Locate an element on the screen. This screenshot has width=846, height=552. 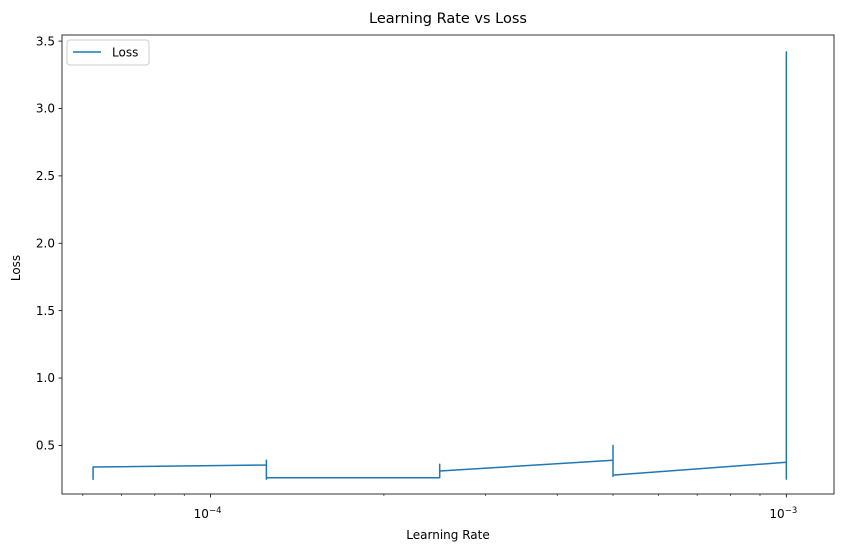
y-axis-label: Loss is located at coordinates (16, 268).